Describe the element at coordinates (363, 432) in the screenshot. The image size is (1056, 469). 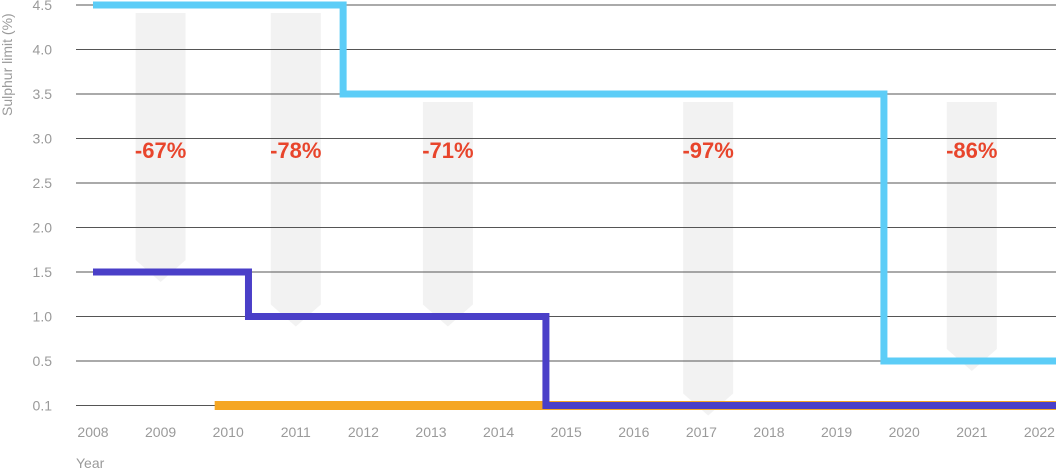
I see `x-tick-label: 2012` at that location.